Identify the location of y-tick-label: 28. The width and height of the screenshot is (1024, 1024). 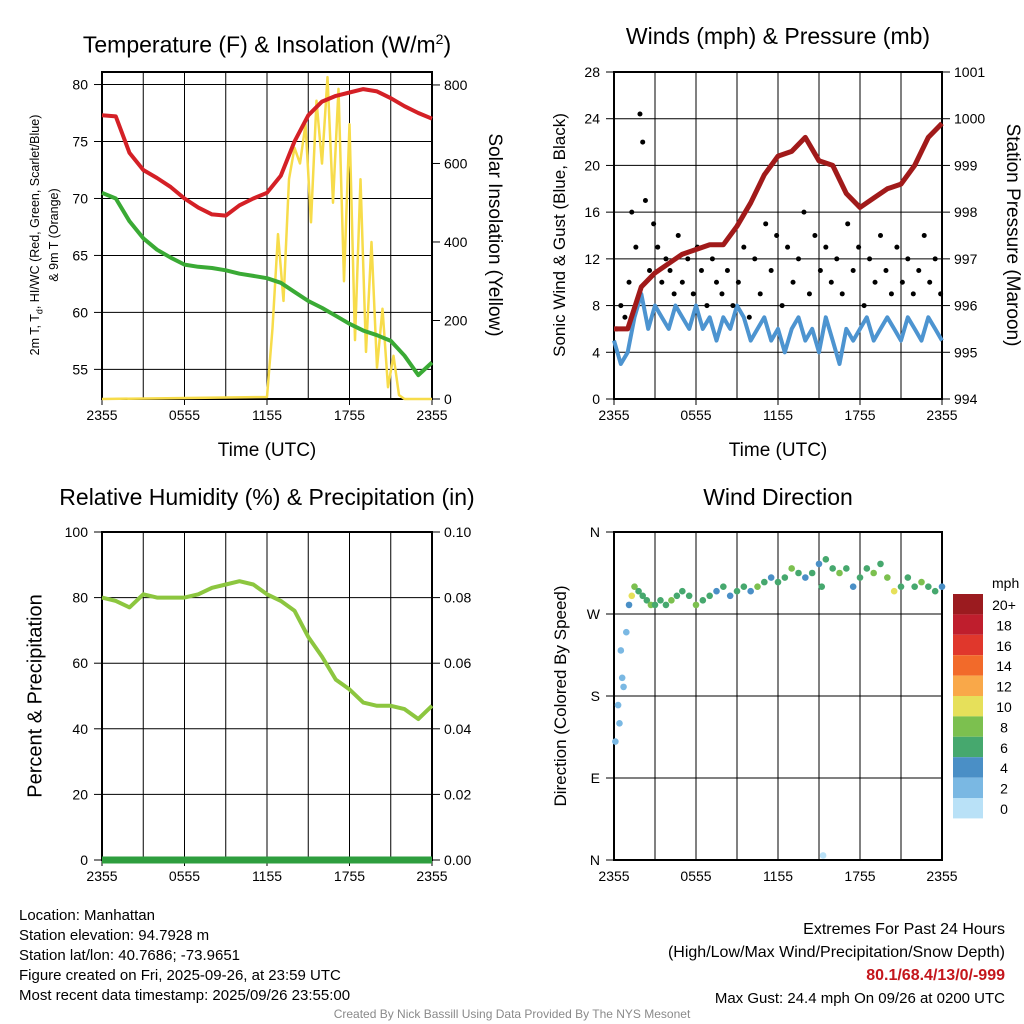
(592, 72).